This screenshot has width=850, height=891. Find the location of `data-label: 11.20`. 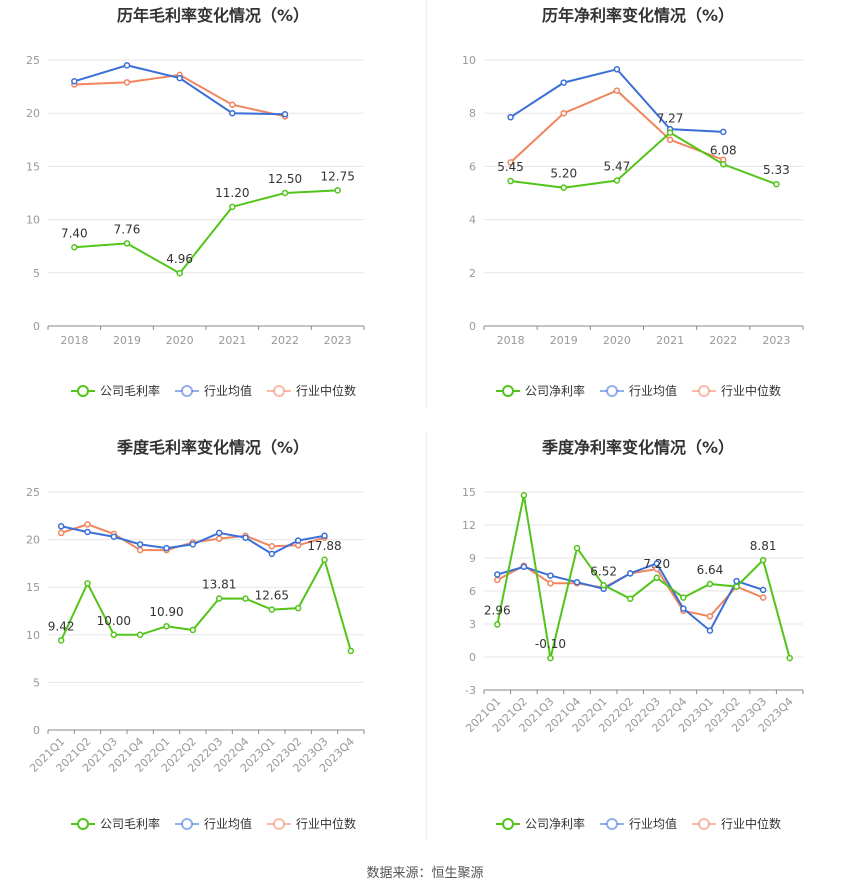

data-label: 11.20 is located at coordinates (232, 193).